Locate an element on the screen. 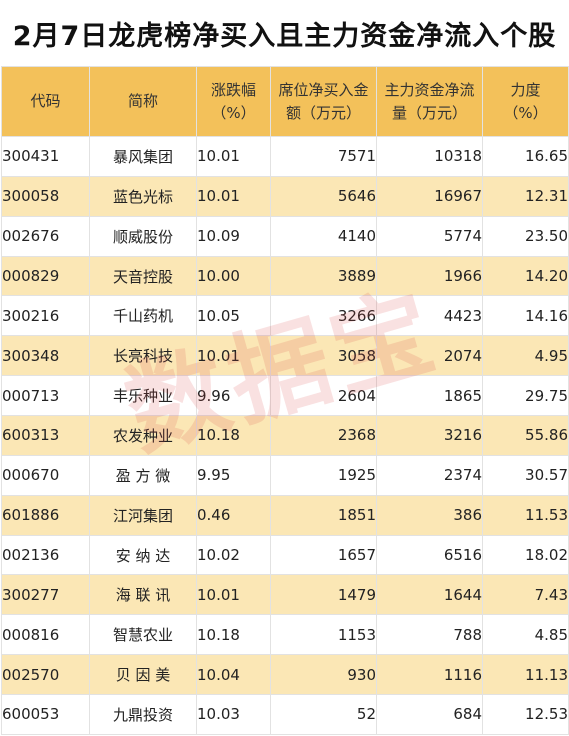 The width and height of the screenshot is (569, 736). cell-seat-net: 1925 is located at coordinates (323, 475).